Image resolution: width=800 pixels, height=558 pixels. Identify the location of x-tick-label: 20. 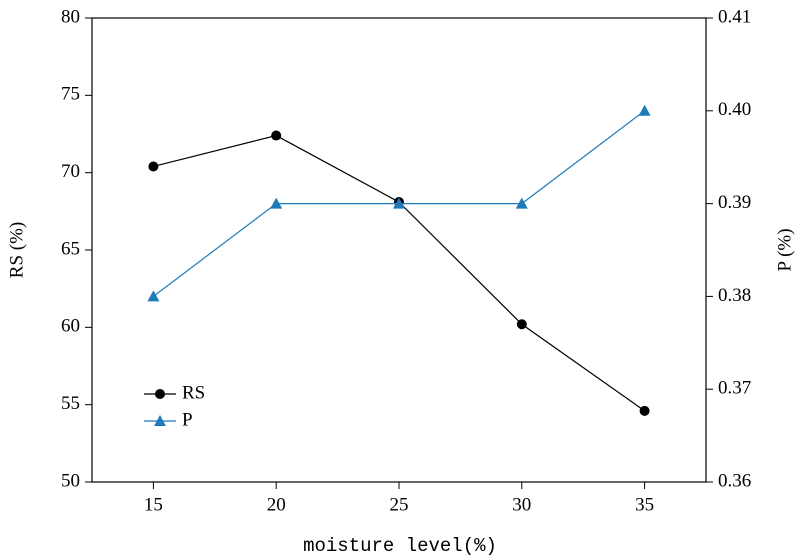
(276, 504).